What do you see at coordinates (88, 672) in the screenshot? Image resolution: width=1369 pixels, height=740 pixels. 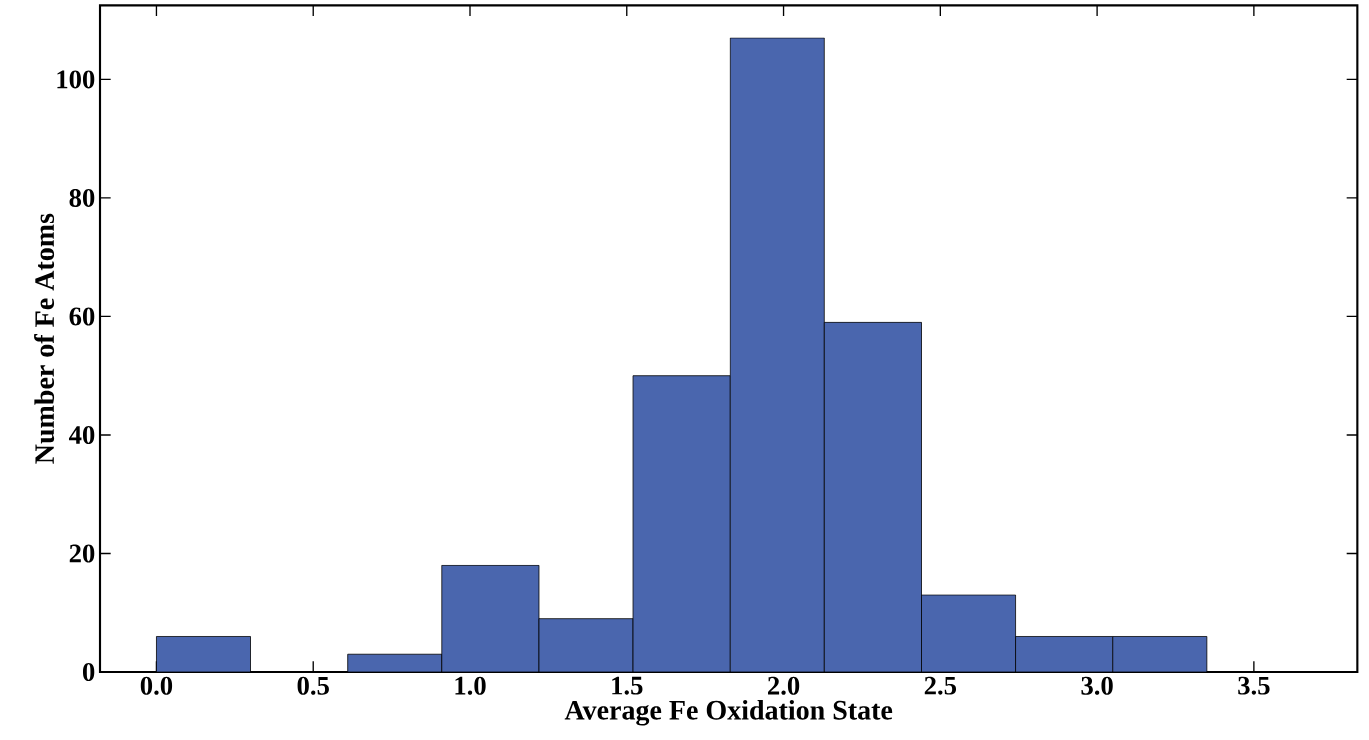 I see `y-tick-label: 0` at bounding box center [88, 672].